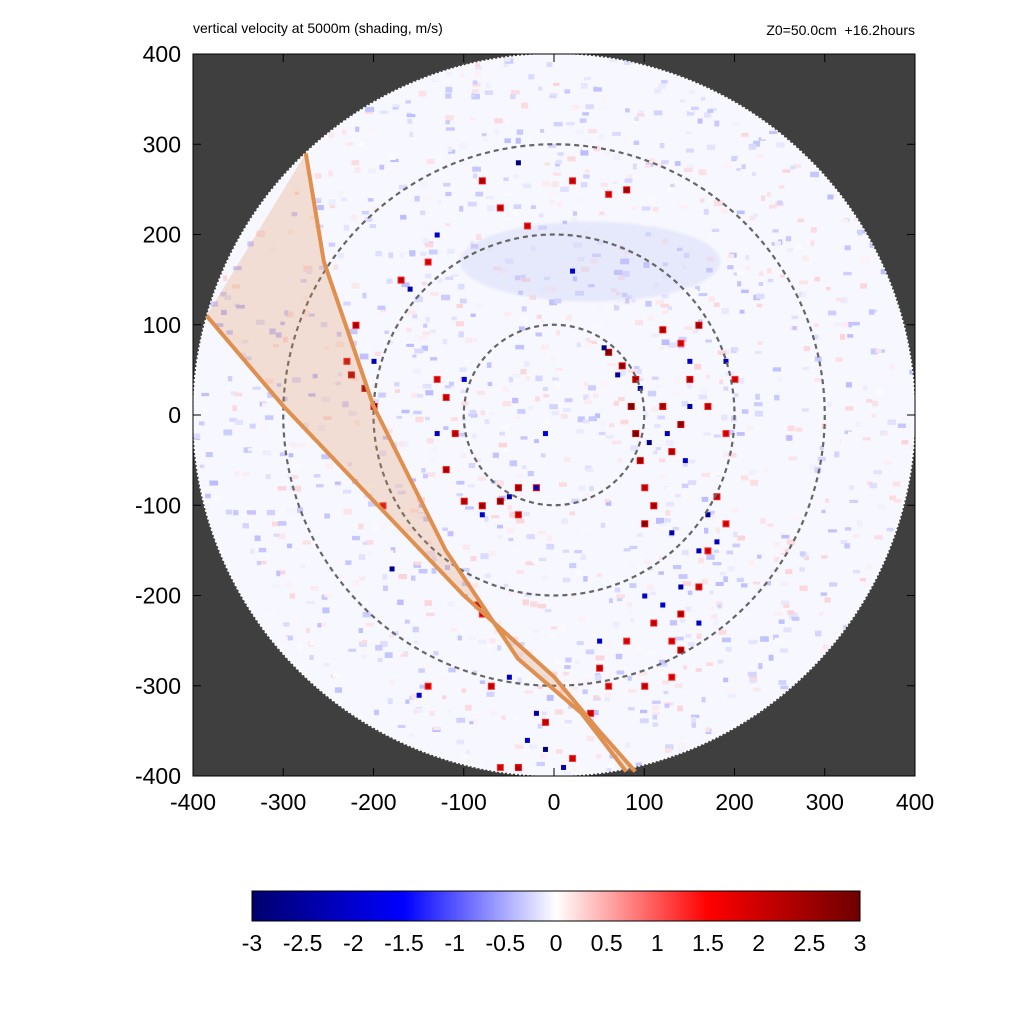 The height and width of the screenshot is (1024, 1024). Describe the element at coordinates (404, 943) in the screenshot. I see `colorbar-tick-label: -1.5` at that location.